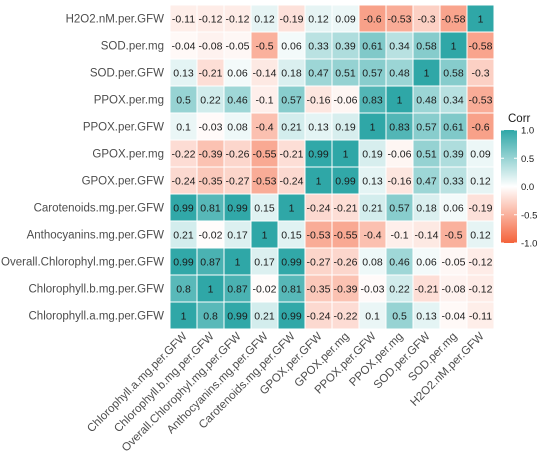 This screenshot has height=462, width=550. I want to click on legend-title: Corr, so click(519, 119).